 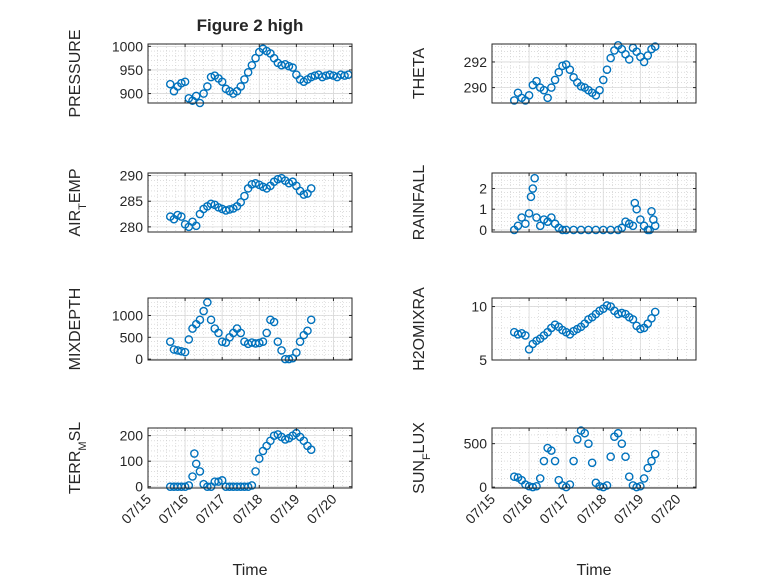 I want to click on x-axis-label-right: Time, so click(x=594, y=570).